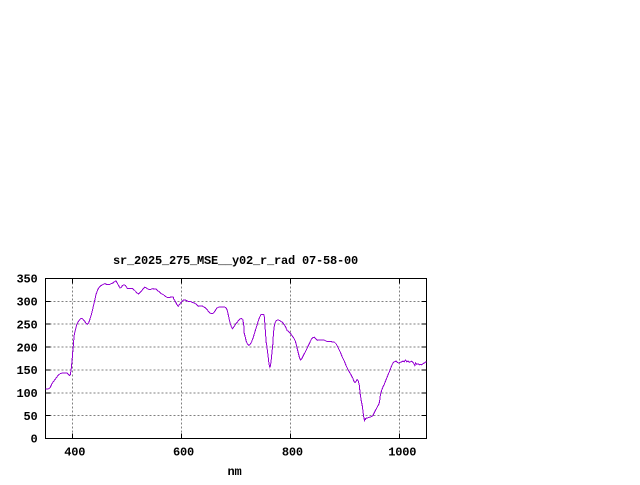 Image resolution: width=640 pixels, height=485 pixels. What do you see at coordinates (33, 440) in the screenshot?
I see `svg-text: 0` at bounding box center [33, 440].